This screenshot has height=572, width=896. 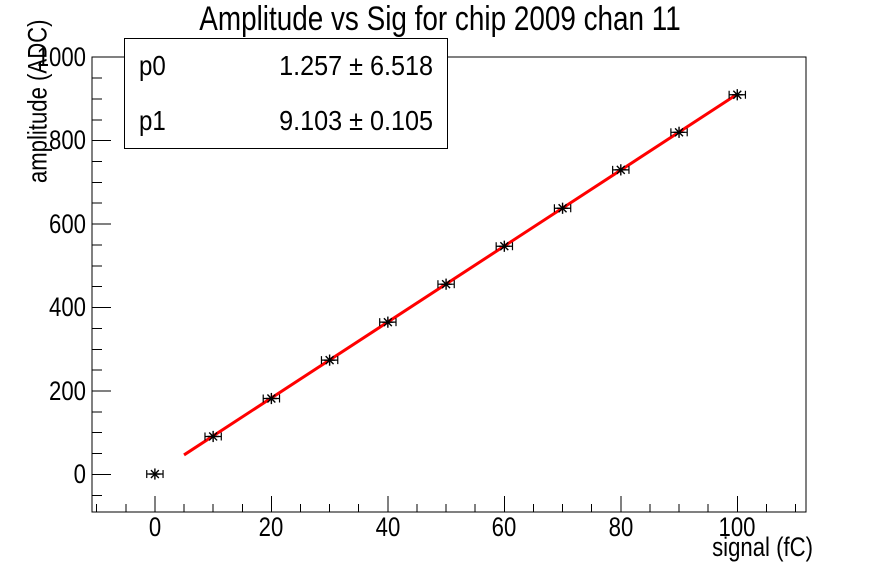 What do you see at coordinates (67, 223) in the screenshot?
I see `y-tick-label: 600` at bounding box center [67, 223].